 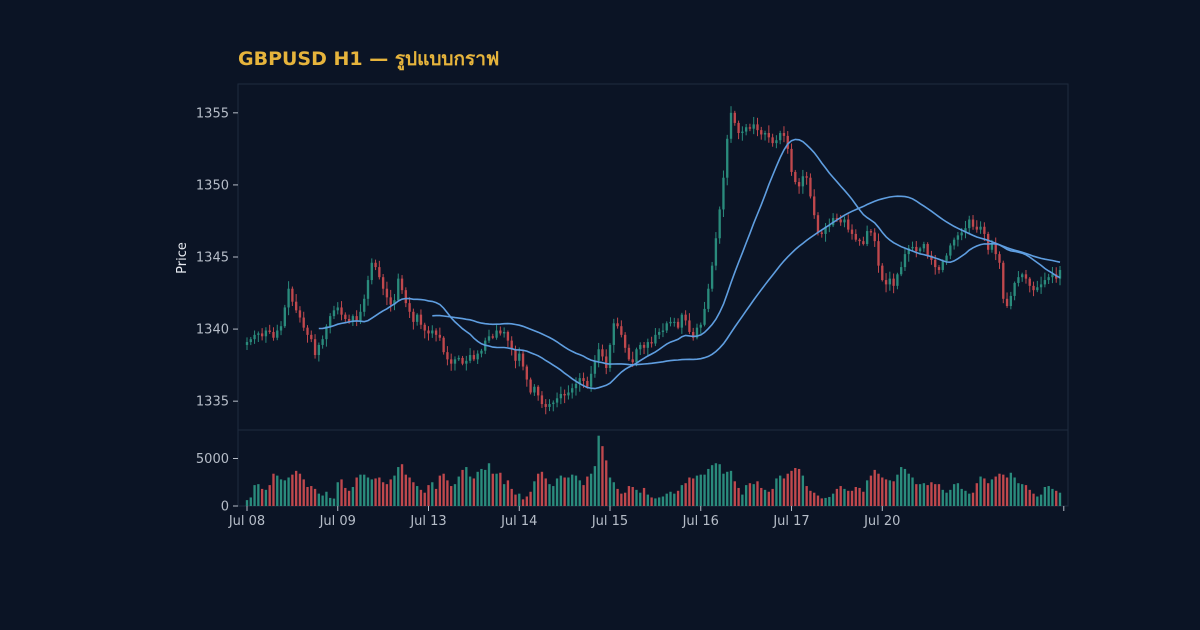 I want to click on y-tick-label: 1345, so click(x=212, y=258).